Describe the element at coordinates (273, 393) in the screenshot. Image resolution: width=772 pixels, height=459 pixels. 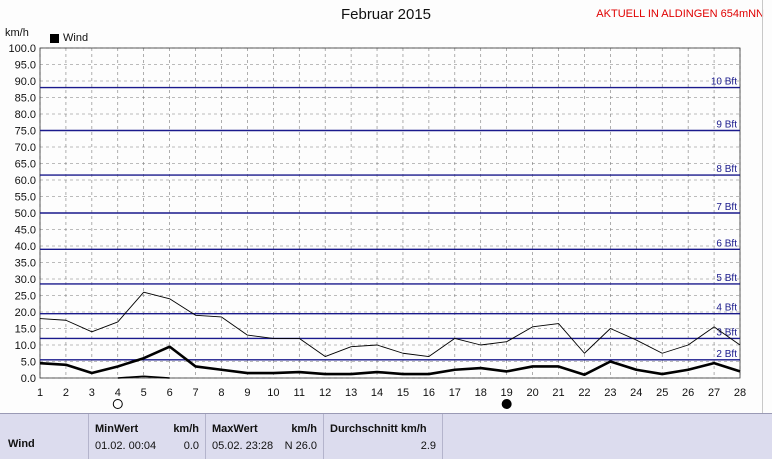
I see `x-tick-label: 10` at that location.